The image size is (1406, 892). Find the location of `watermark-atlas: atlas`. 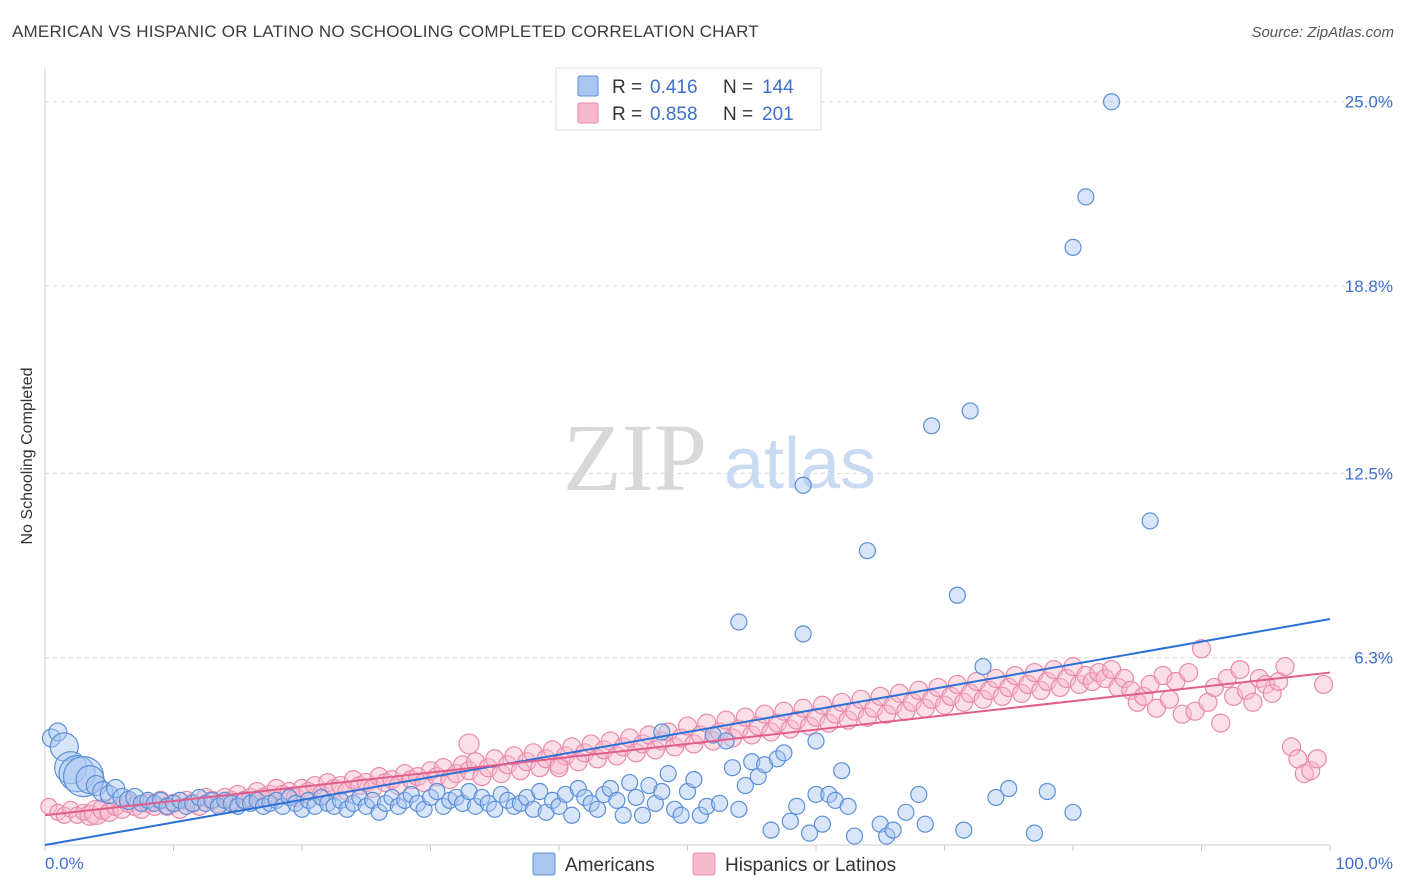

watermark-atlas: atlas is located at coordinates (800, 464).